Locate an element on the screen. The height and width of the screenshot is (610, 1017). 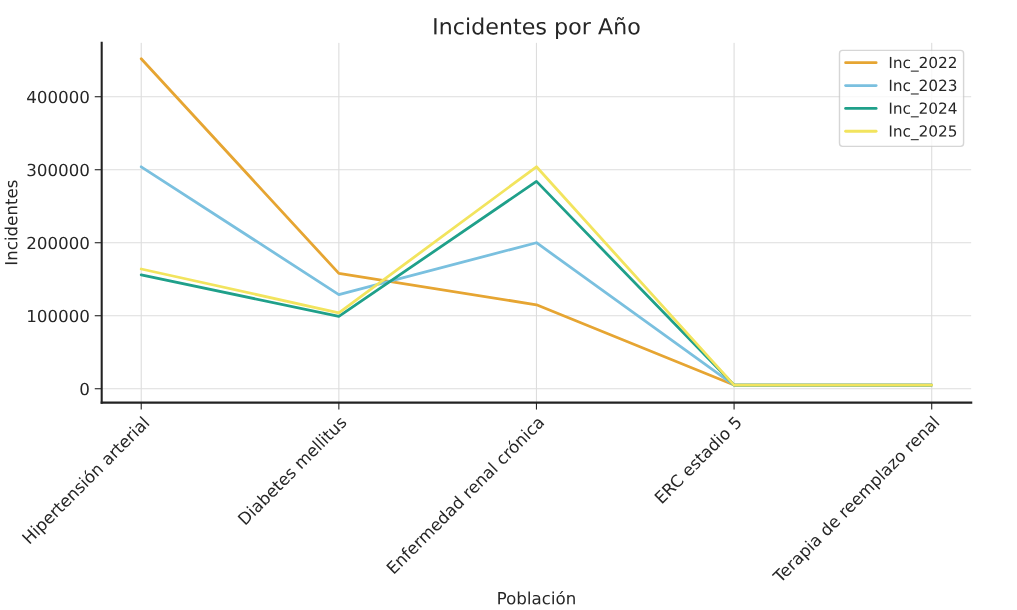
y-axis-title: Incidentes is located at coordinates (11, 222).